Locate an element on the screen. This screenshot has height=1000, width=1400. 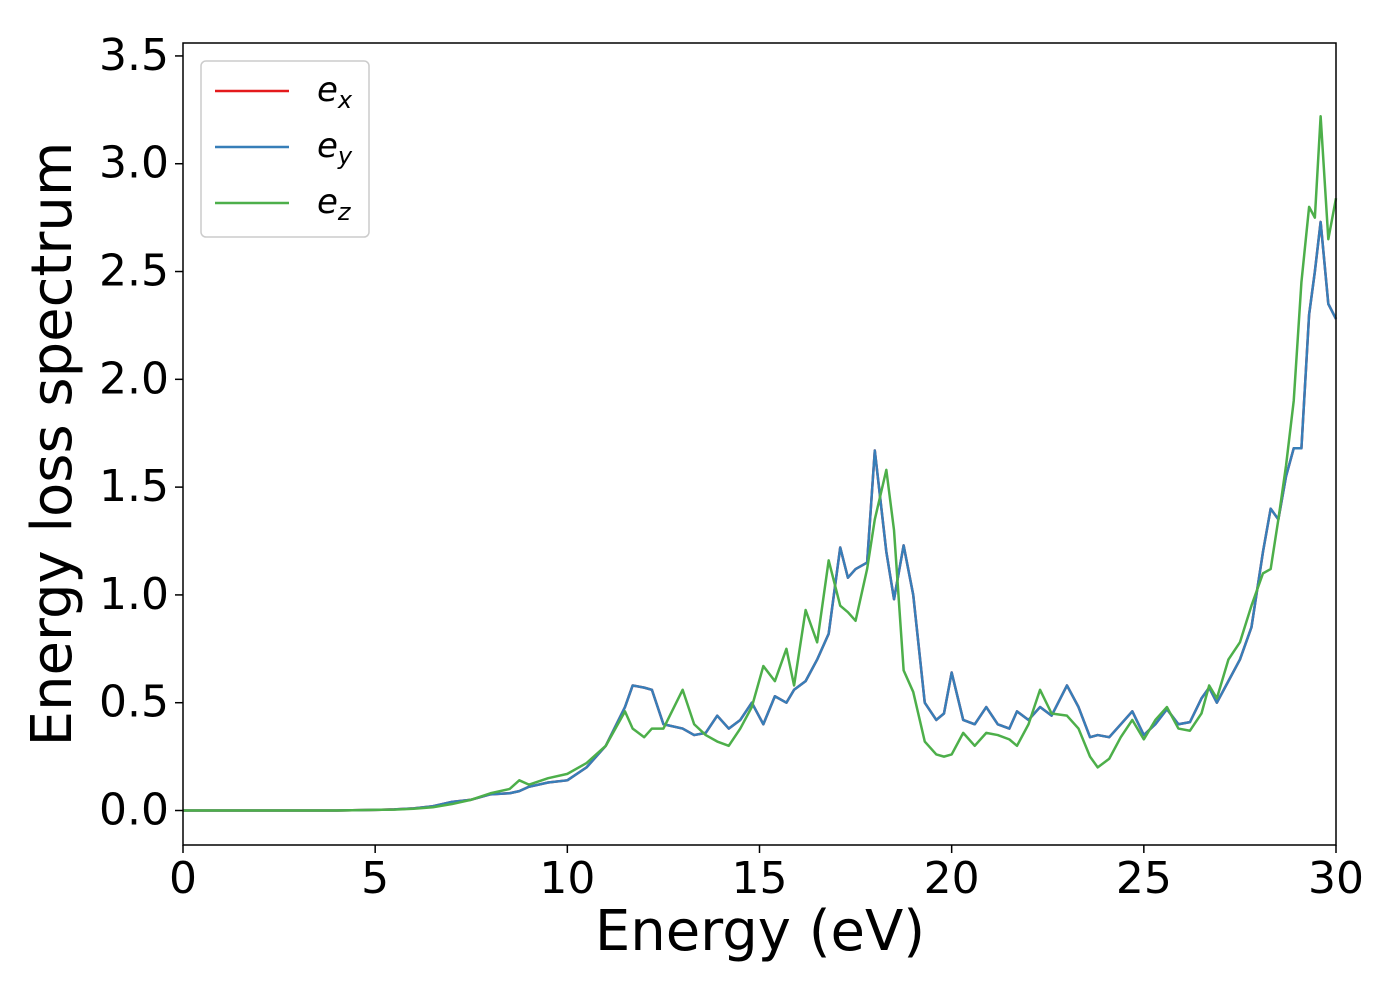
y-tick-label: 1.0 is located at coordinates (134, 594).